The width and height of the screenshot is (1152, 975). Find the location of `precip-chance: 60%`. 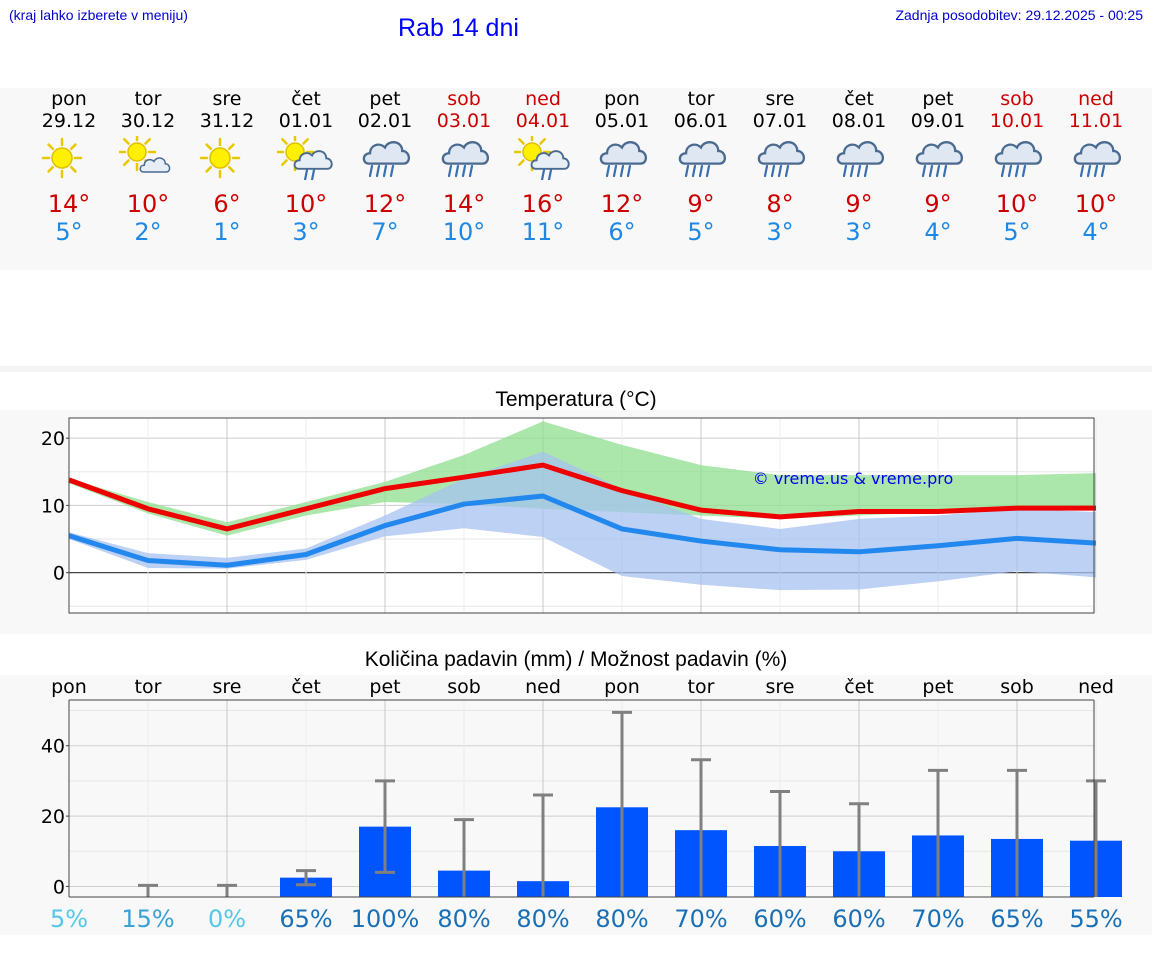

precip-chance: 60% is located at coordinates (858, 919).